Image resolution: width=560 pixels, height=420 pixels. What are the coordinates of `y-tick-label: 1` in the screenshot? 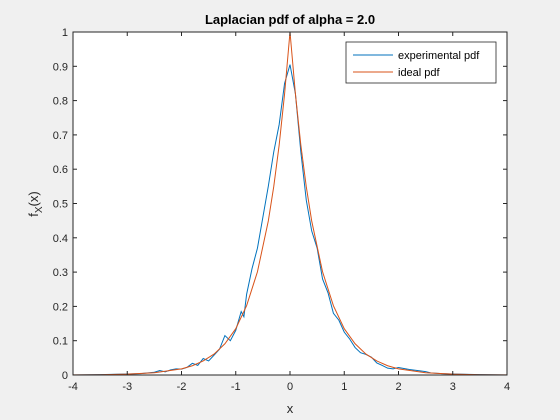 It's located at (65, 33).